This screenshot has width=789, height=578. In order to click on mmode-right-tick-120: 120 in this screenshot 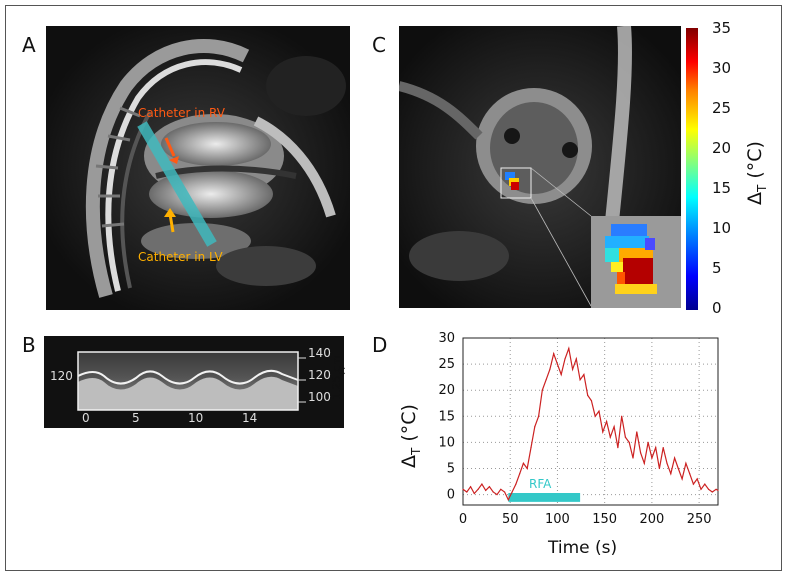, I will do `click(319, 375)`.